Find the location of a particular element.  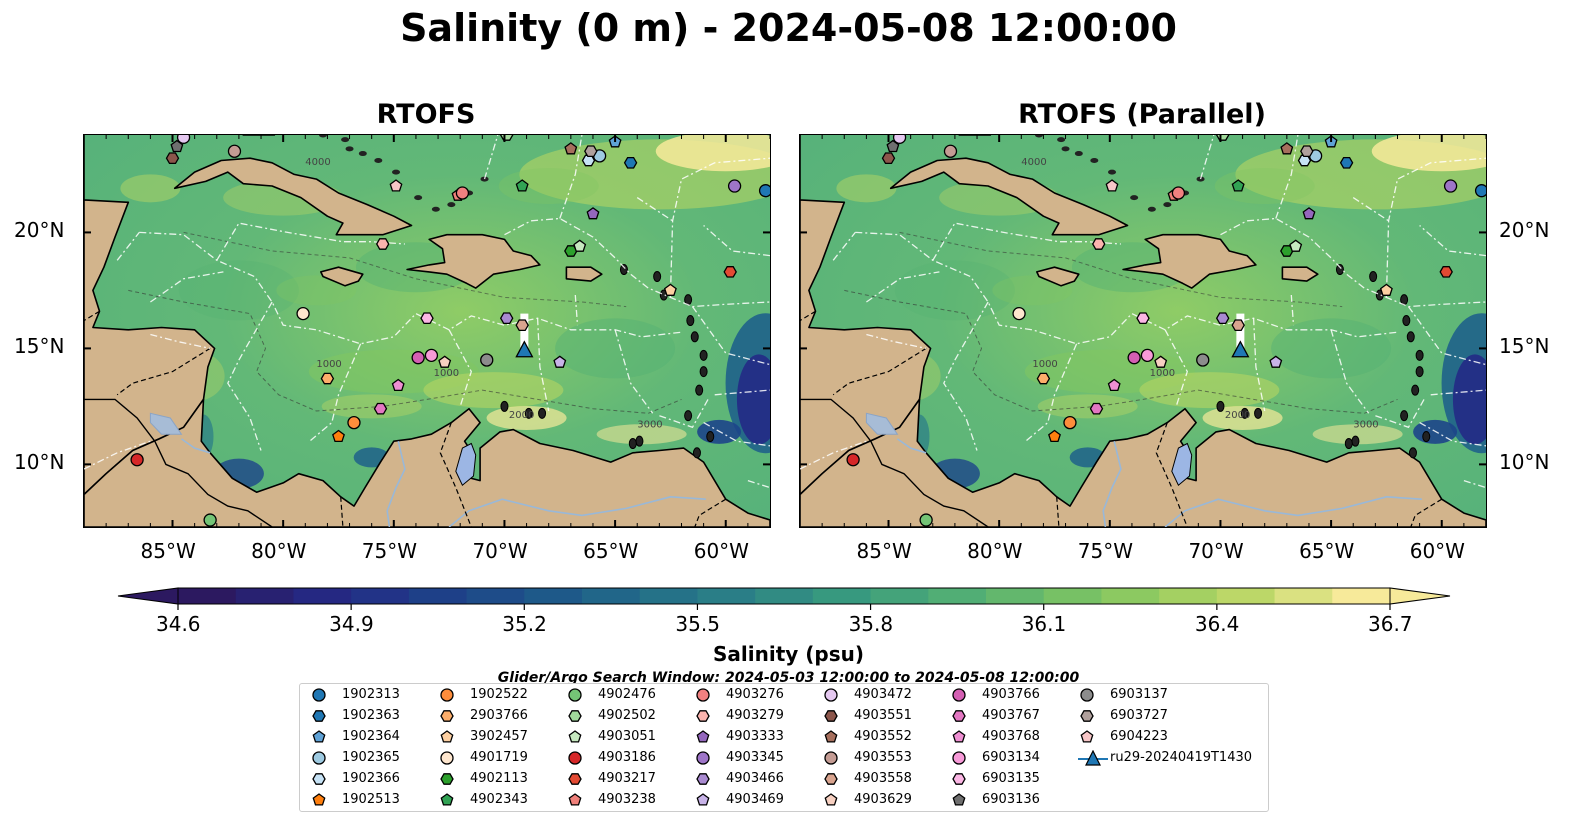

colorbar-tick-label: 34.6 is located at coordinates (178, 624).